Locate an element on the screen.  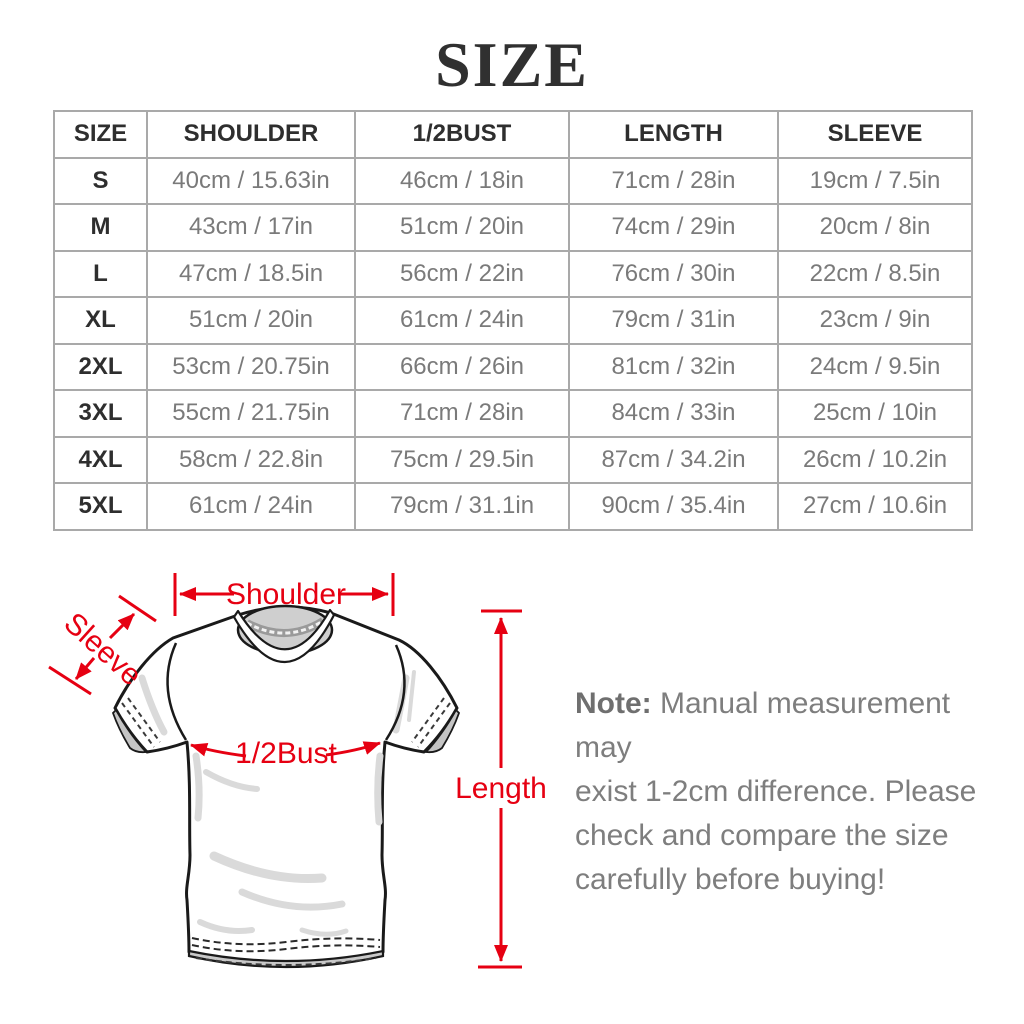
length-label: Length is located at coordinates (501, 788).